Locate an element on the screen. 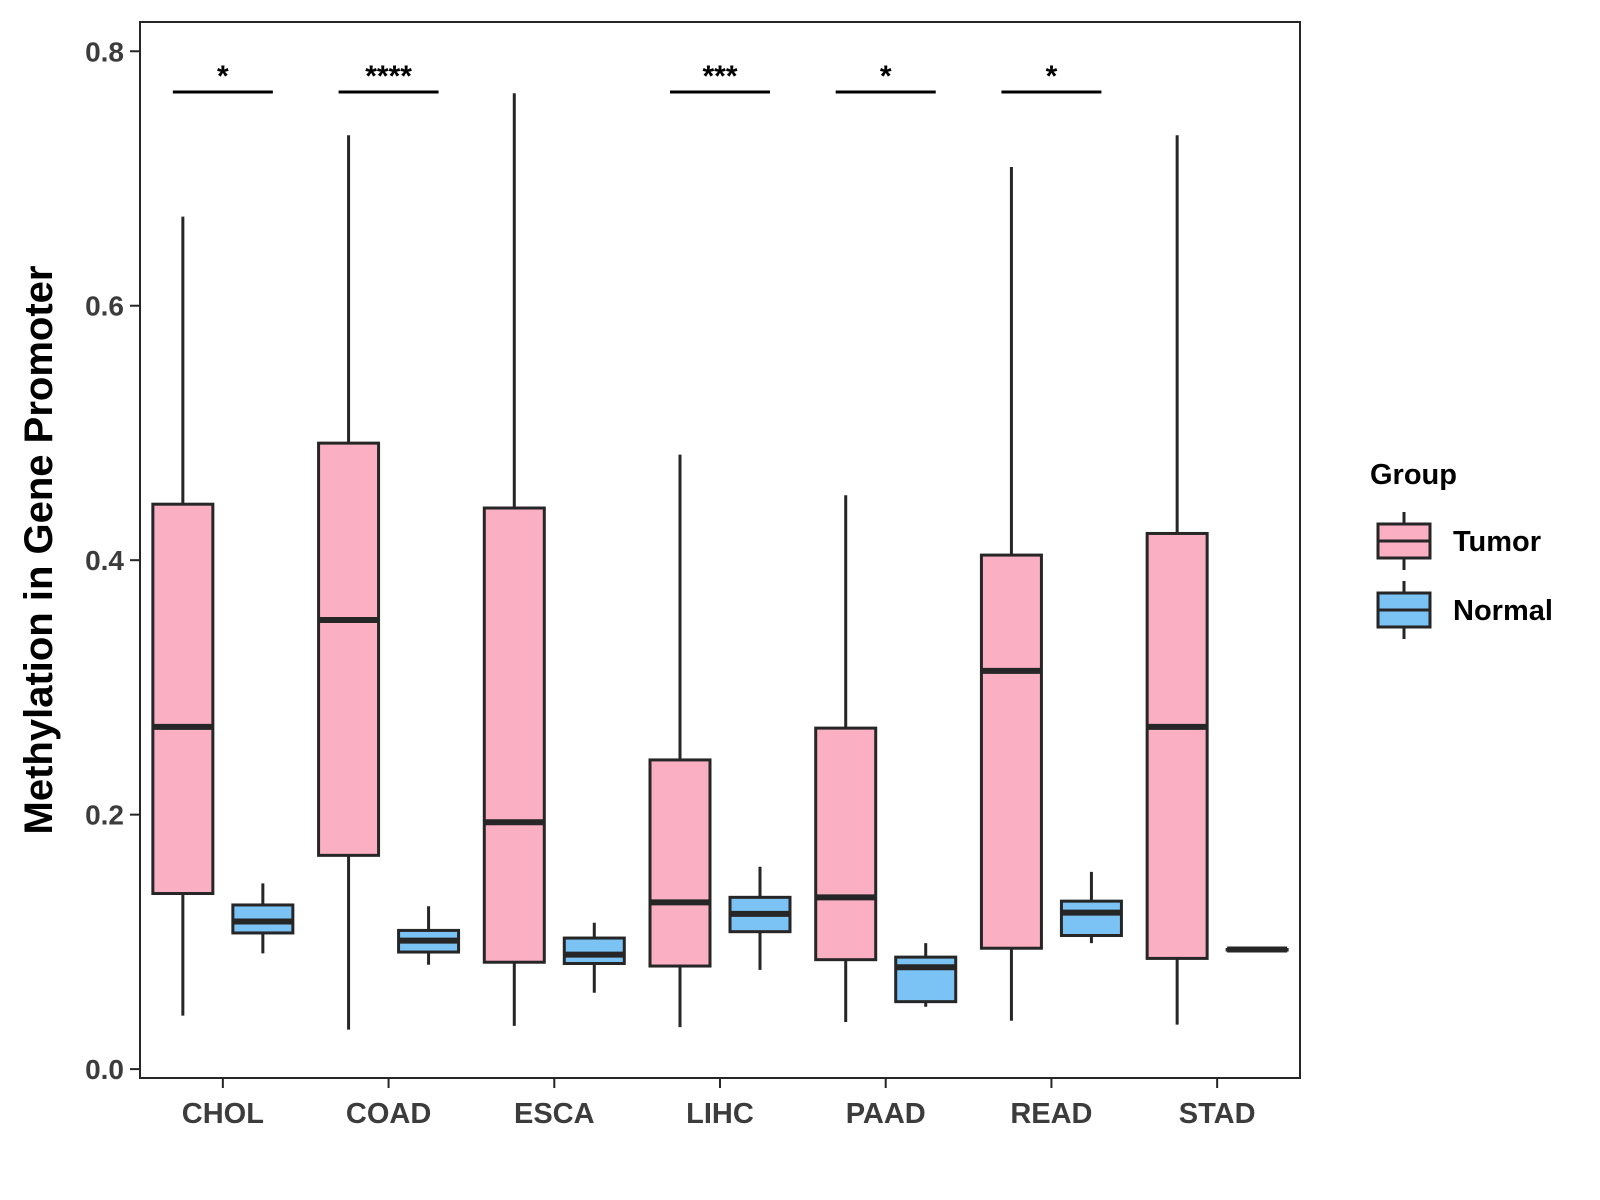 This screenshot has height=1200, width=1600. legend: Group Tumor Normal is located at coordinates (1461, 549).